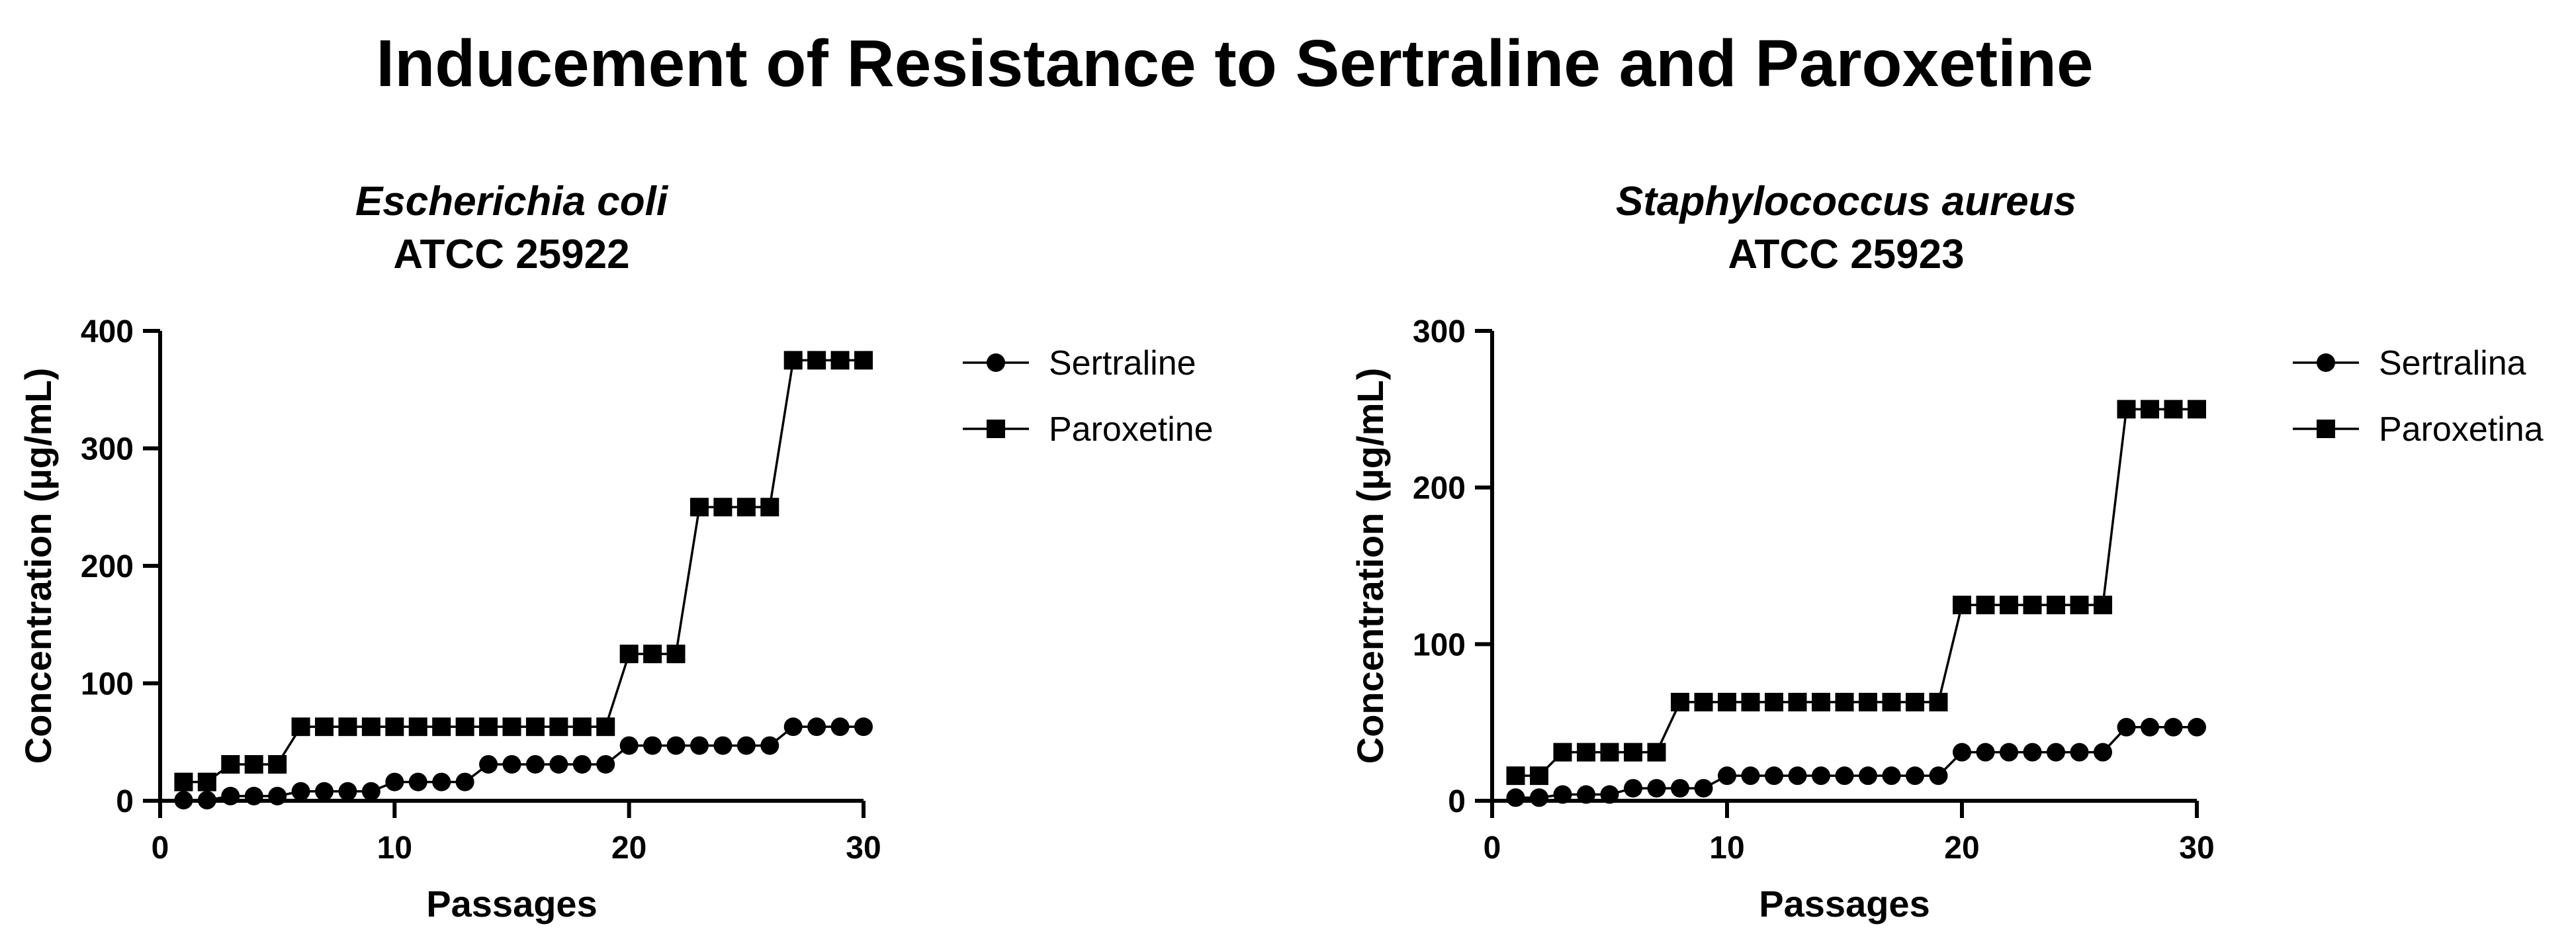 This screenshot has height=951, width=2576. Describe the element at coordinates (523, 571) in the screenshot. I see `series-line-paroxetine` at that location.